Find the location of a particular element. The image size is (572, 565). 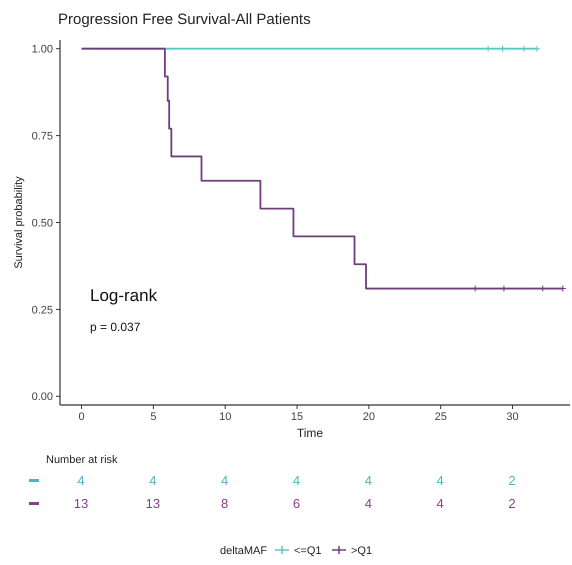

x-tick-label: 20 is located at coordinates (368, 417).